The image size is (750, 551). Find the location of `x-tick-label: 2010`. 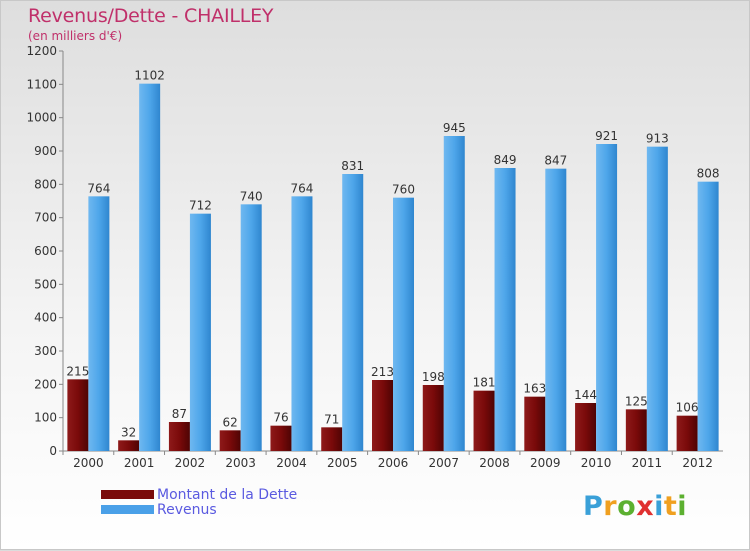

x-tick-label: 2010 is located at coordinates (596, 463).